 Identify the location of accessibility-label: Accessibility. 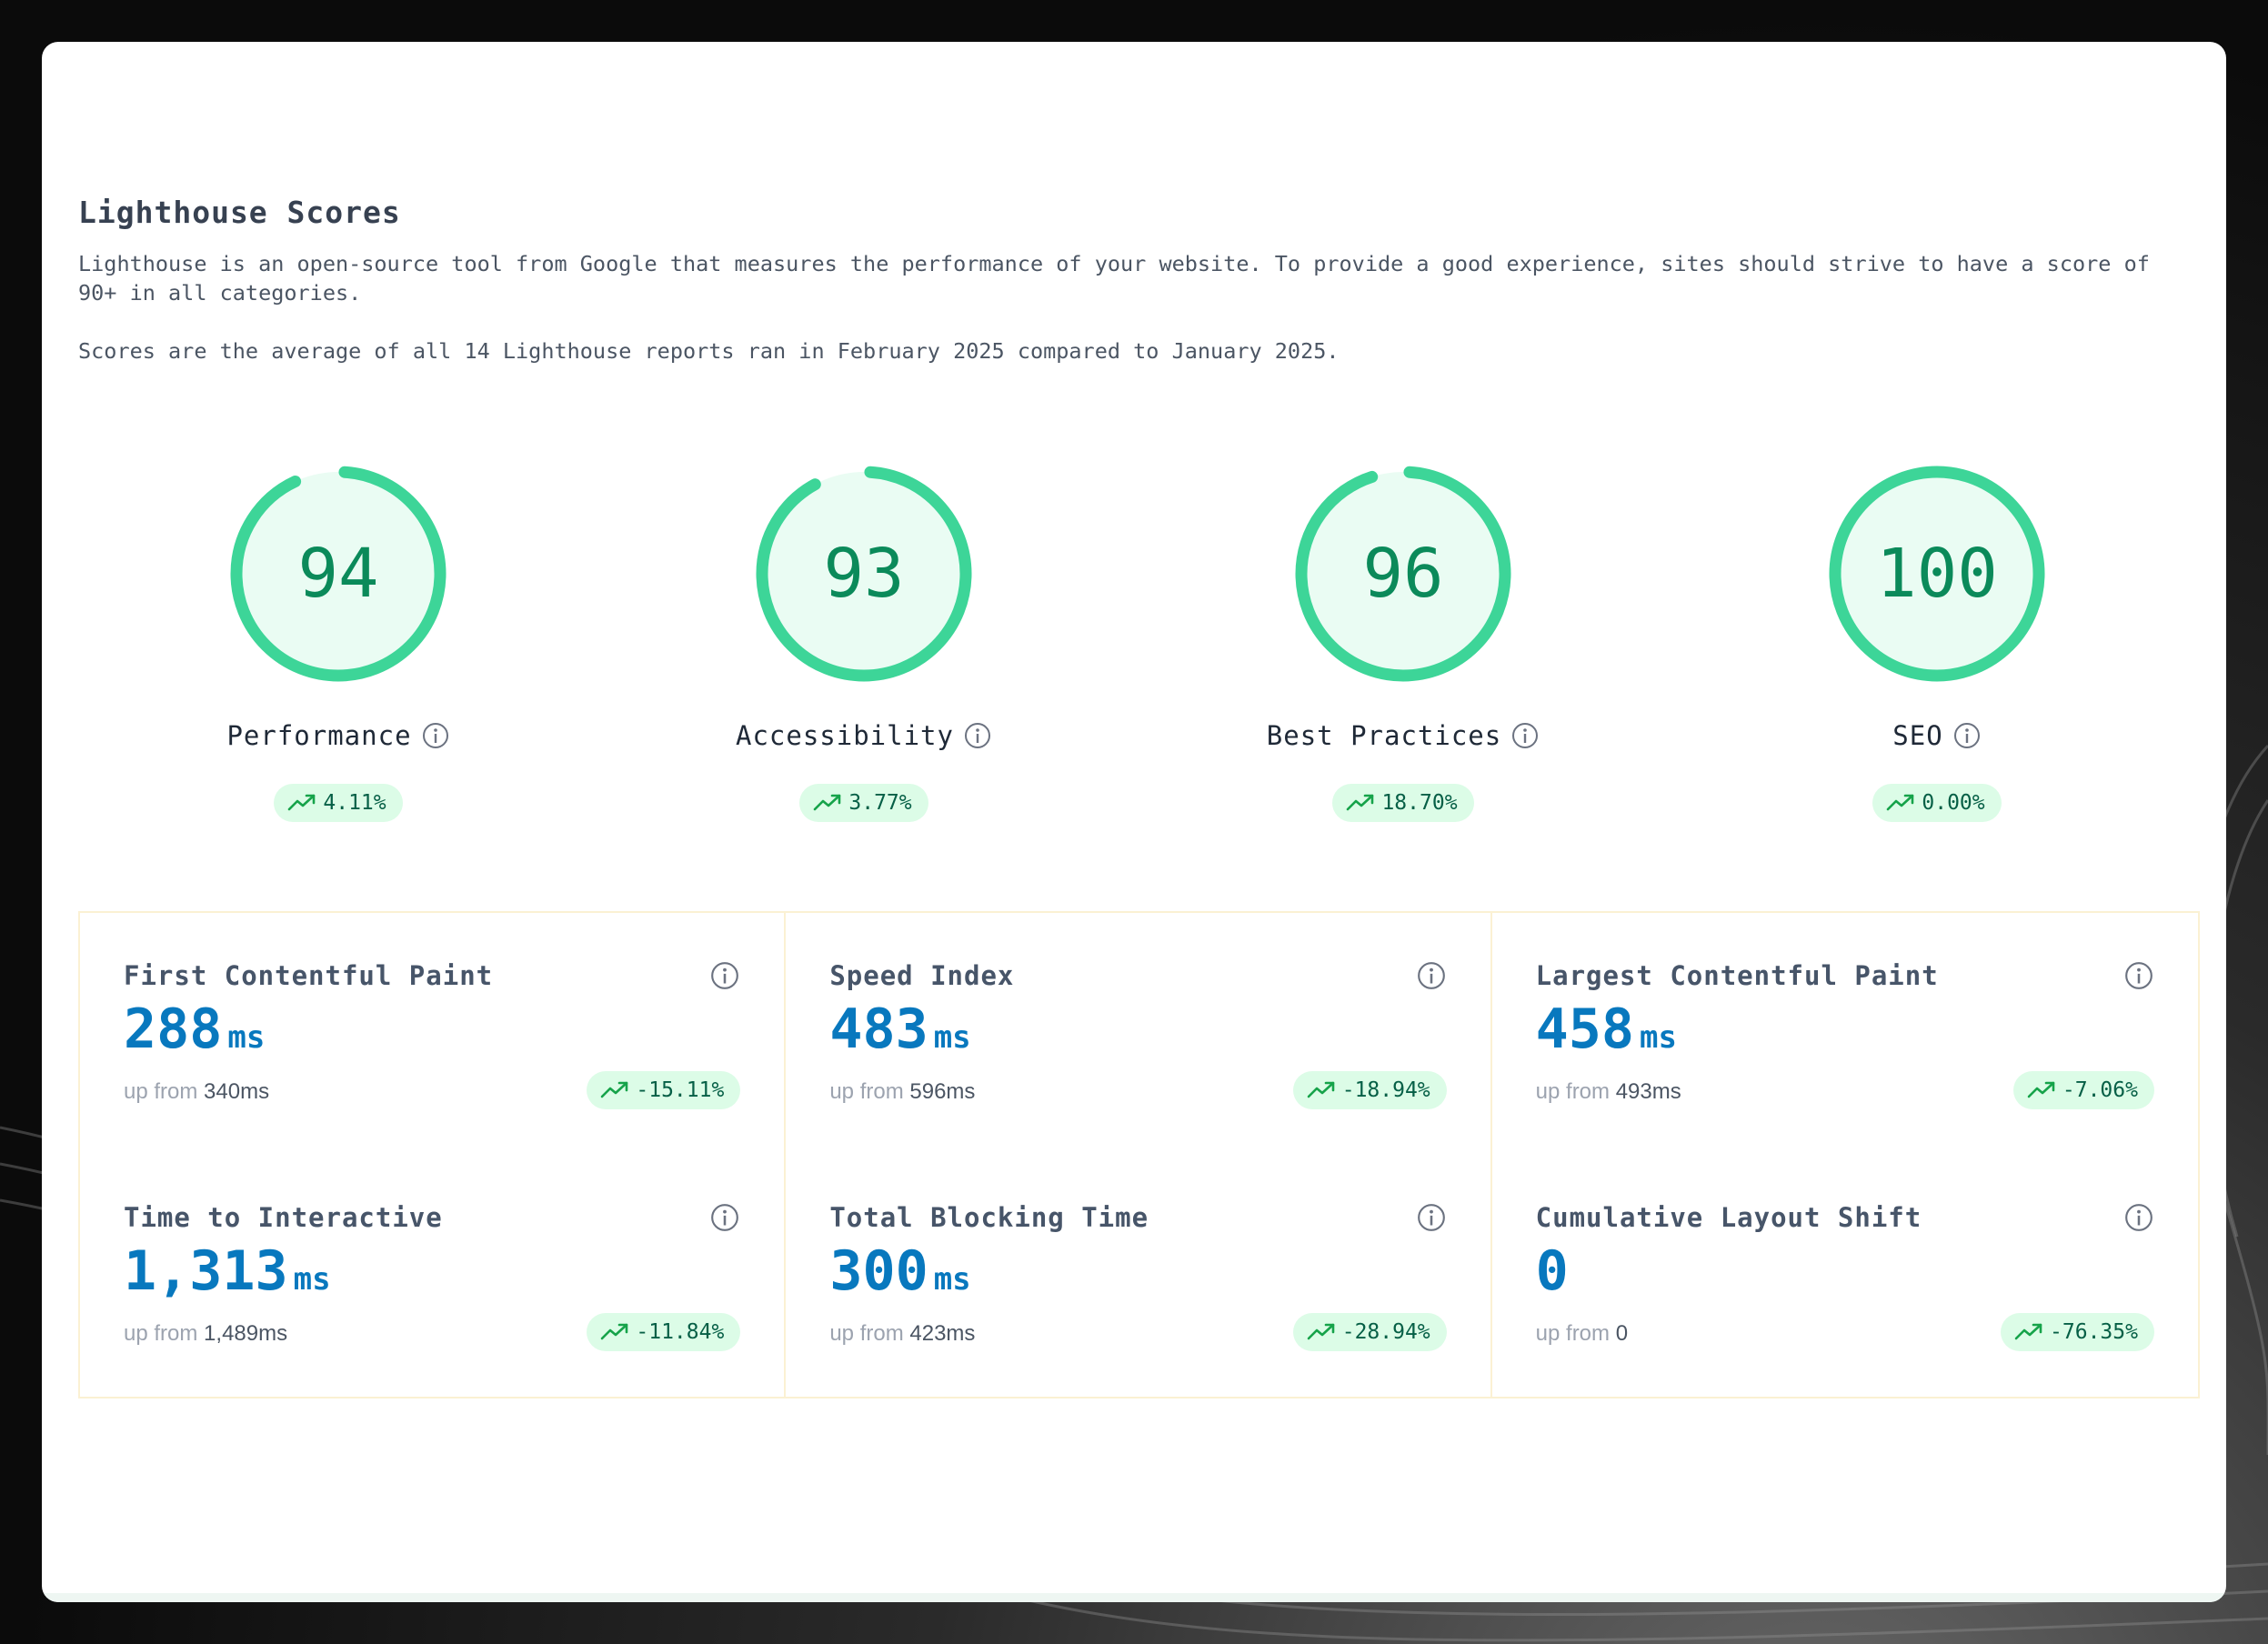
(845, 735).